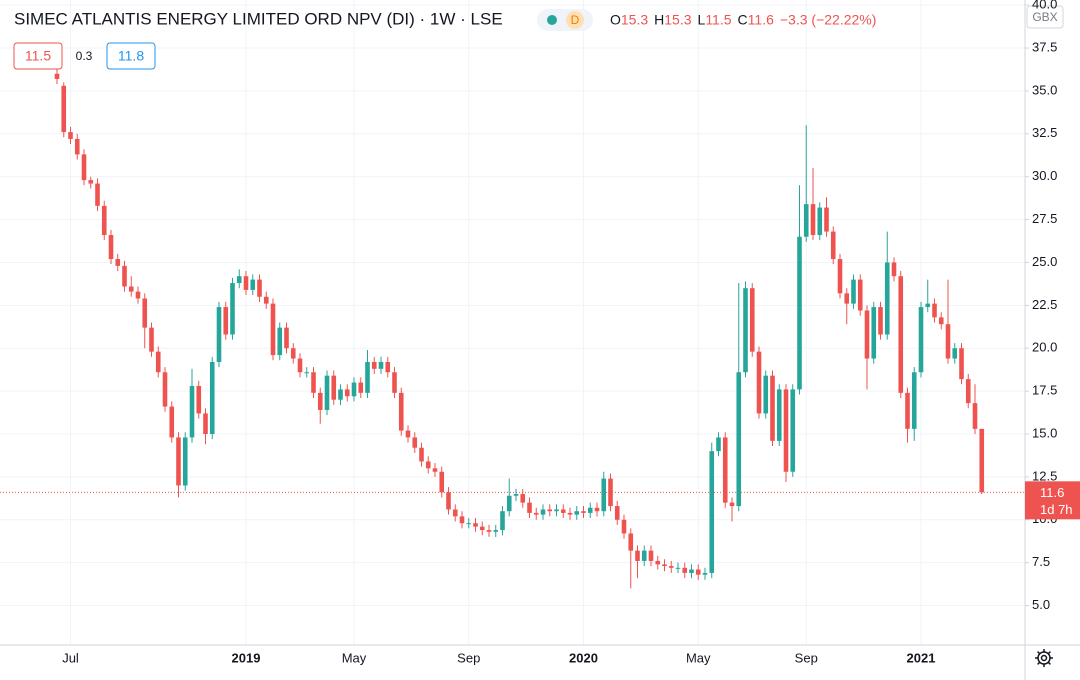 Image resolution: width=1080 pixels, height=680 pixels. What do you see at coordinates (1044, 89) in the screenshot?
I see `y-tick-label: 35.0` at bounding box center [1044, 89].